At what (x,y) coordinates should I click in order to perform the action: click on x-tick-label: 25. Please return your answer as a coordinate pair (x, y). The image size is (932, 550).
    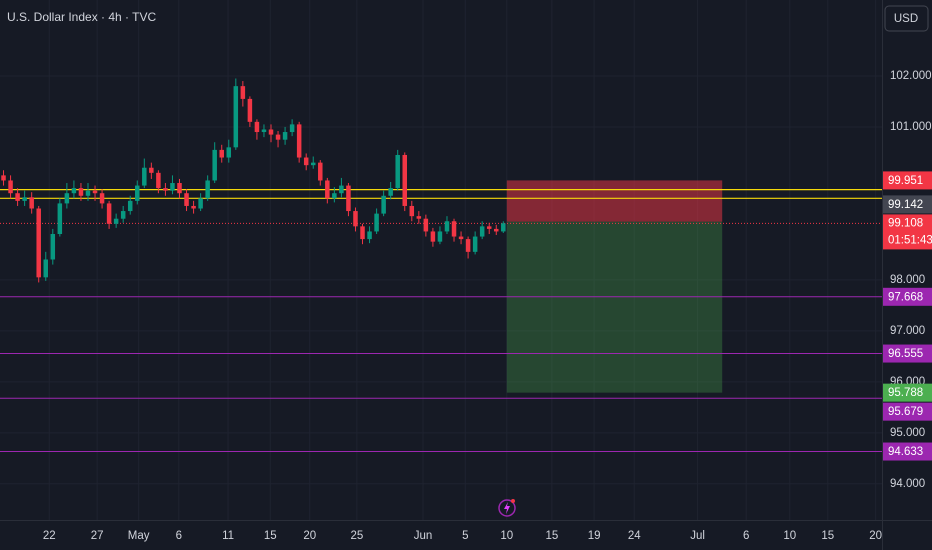
    Looking at the image, I should click on (356, 536).